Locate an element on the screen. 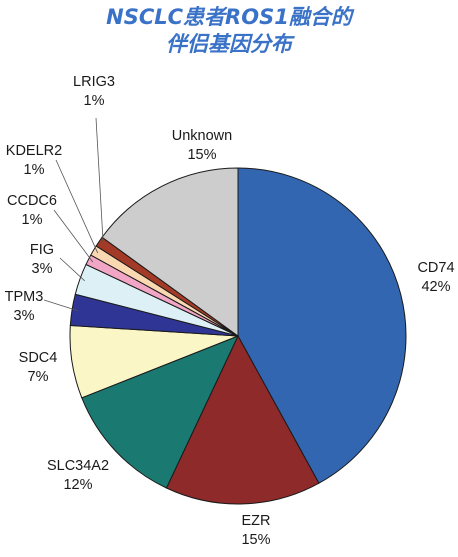 The image size is (458, 557). slice-label-ezr: EZR is located at coordinates (256, 521).